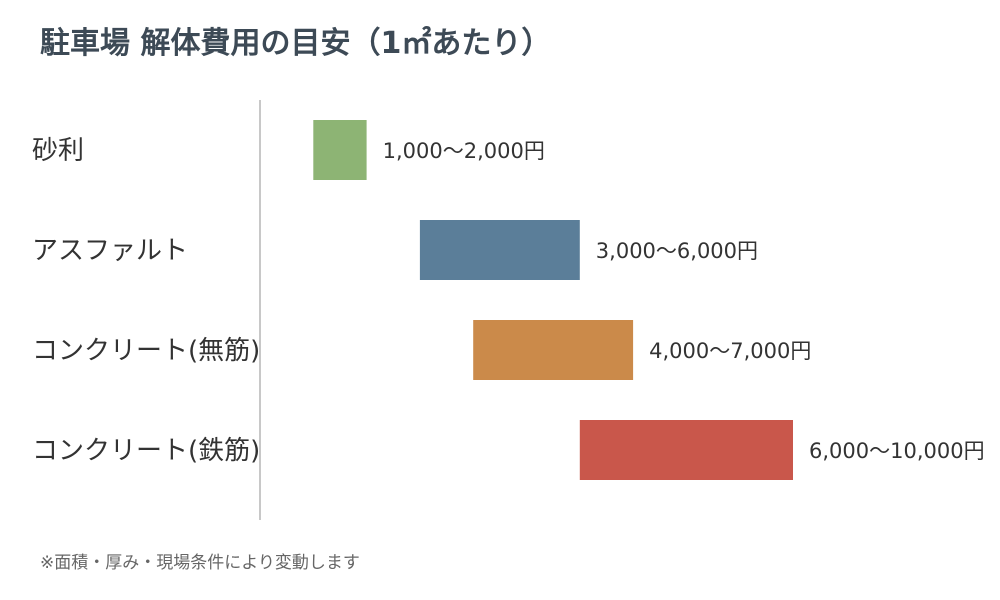 The height and width of the screenshot is (600, 1000). What do you see at coordinates (677, 251) in the screenshot?
I see `value-label: 3,000〜6,000円` at bounding box center [677, 251].